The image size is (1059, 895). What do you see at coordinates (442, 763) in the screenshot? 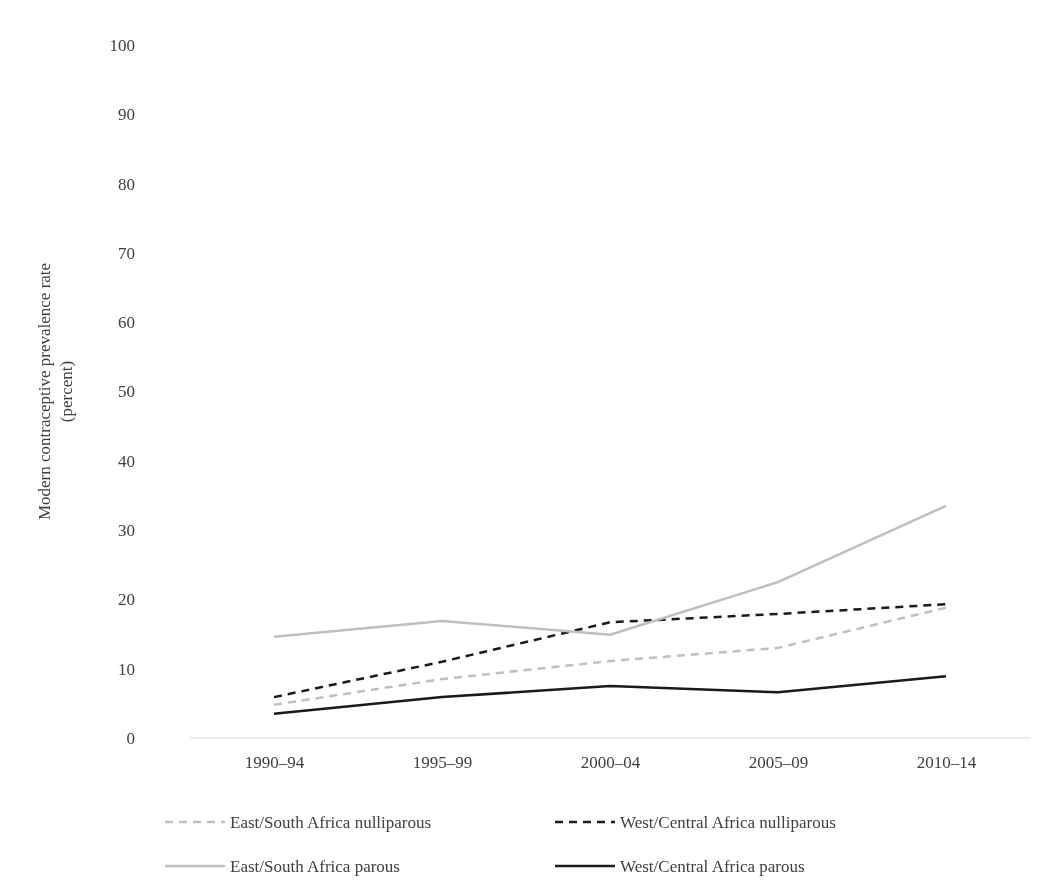
I see `x-tick-label: 1995–99` at bounding box center [442, 763].